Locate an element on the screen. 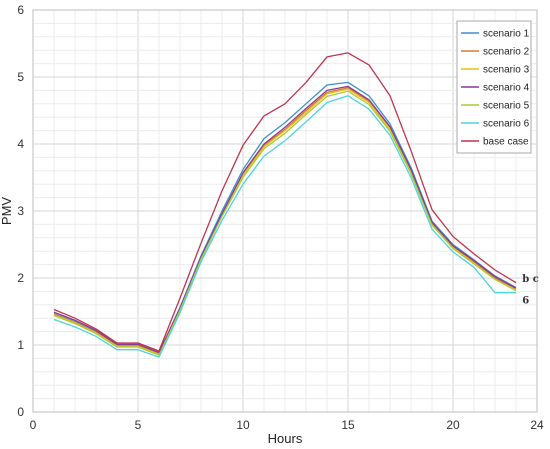 This screenshot has width=550, height=449. legend-label: scenario 2 is located at coordinates (506, 52).